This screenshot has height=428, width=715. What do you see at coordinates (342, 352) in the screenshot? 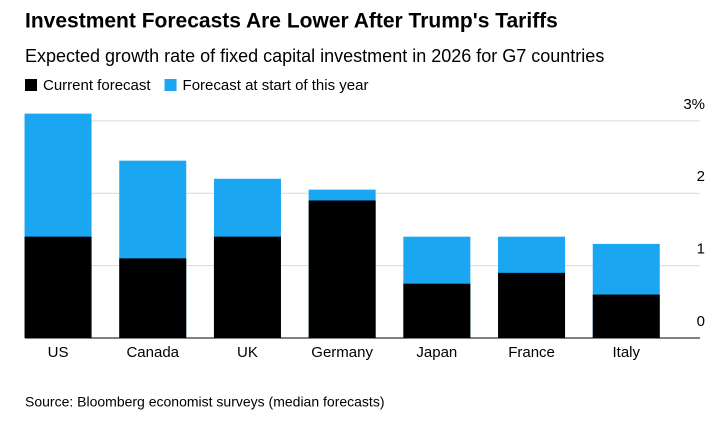
I see `x-tick-label: Germany` at bounding box center [342, 352].